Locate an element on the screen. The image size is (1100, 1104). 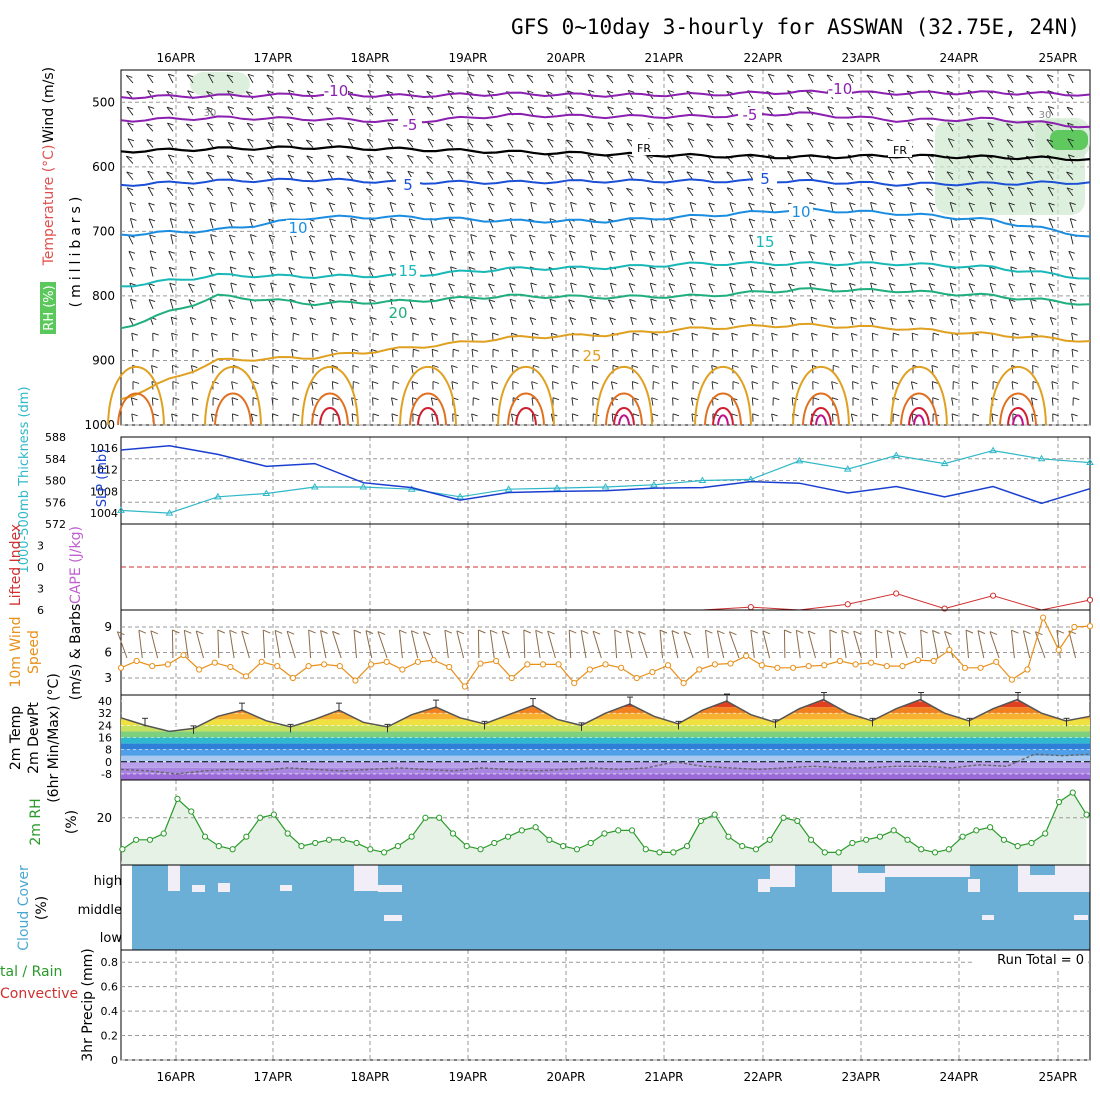
precip-unit-label: 3hr Precip (mm) is located at coordinates (88, 1004).